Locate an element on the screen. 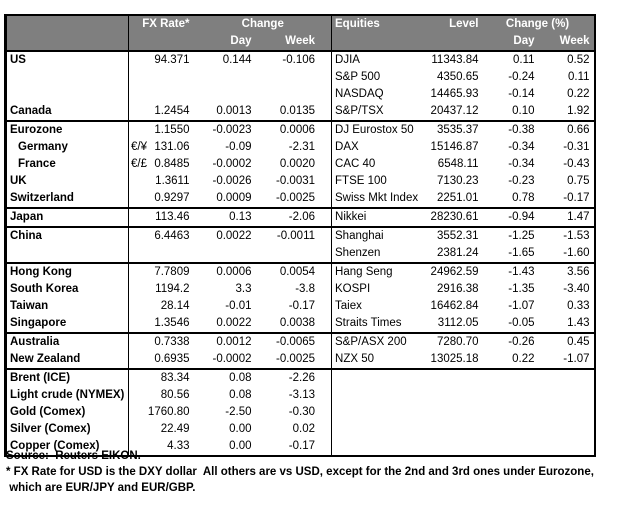 The width and height of the screenshot is (623, 507). currency-pair-label: €/£ is located at coordinates (139, 164).